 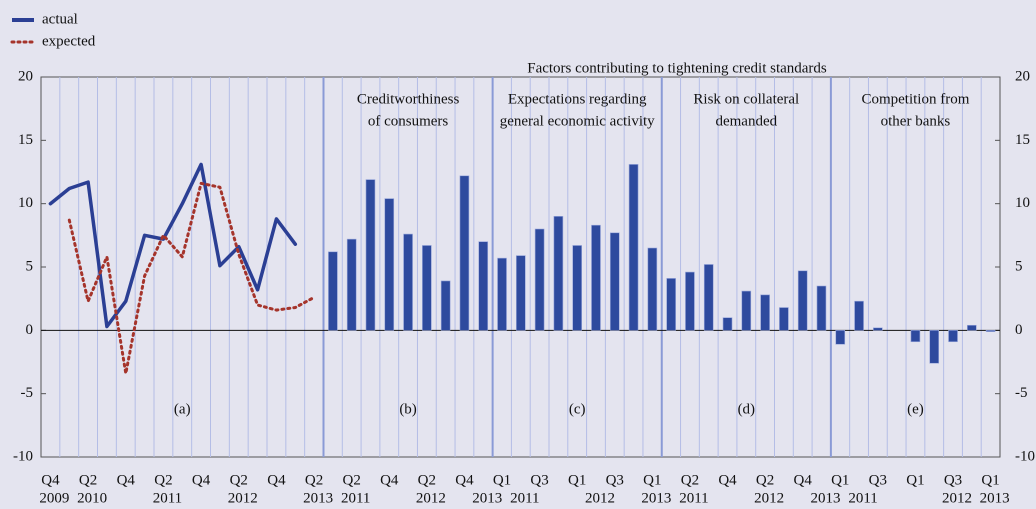 What do you see at coordinates (408, 99) in the screenshot?
I see `panel-title: Creditworthiness` at bounding box center [408, 99].